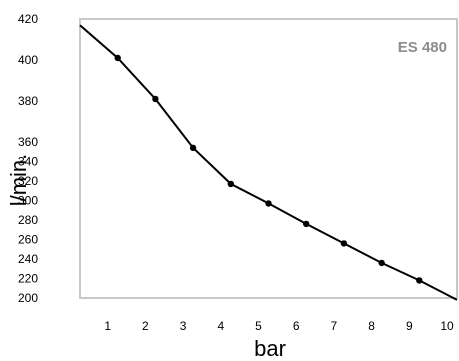 This screenshot has height=361, width=459. I want to click on y-tick-label: 380, so click(28, 101).